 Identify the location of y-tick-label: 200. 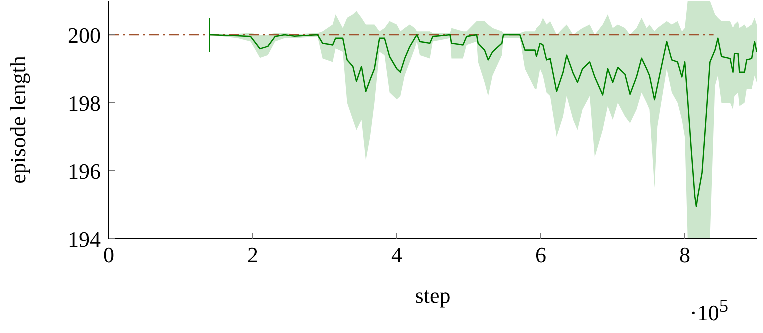
(84, 35).